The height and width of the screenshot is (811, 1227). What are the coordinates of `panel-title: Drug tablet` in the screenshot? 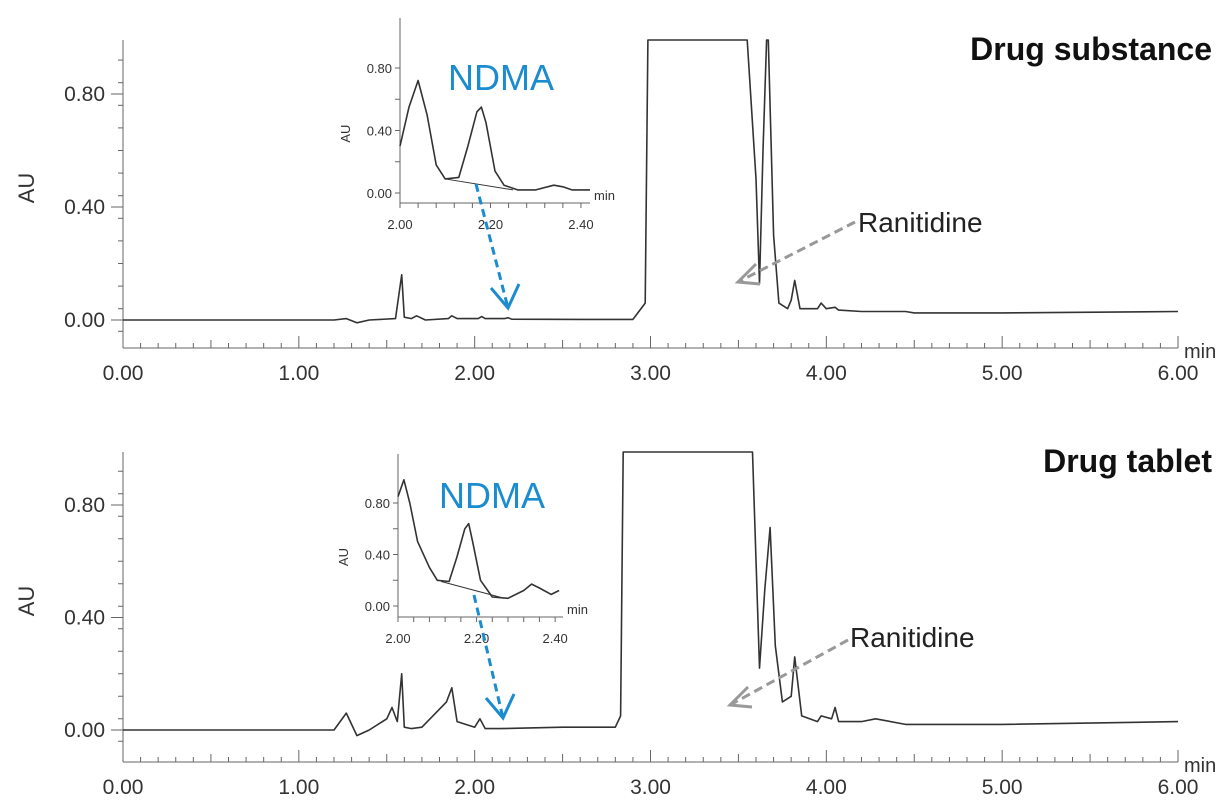 It's located at (1127, 461).